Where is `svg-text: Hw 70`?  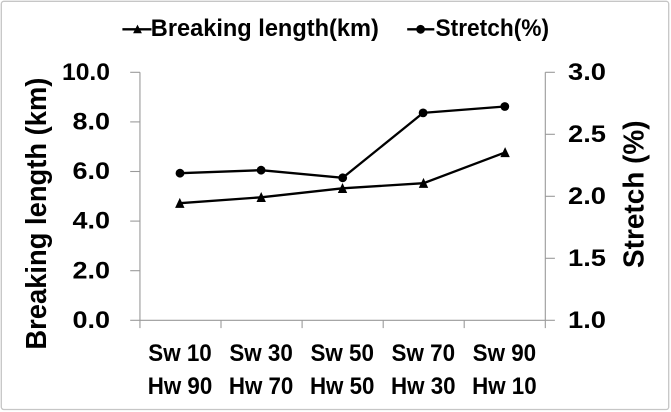 svg-text: Hw 70 is located at coordinates (261, 386).